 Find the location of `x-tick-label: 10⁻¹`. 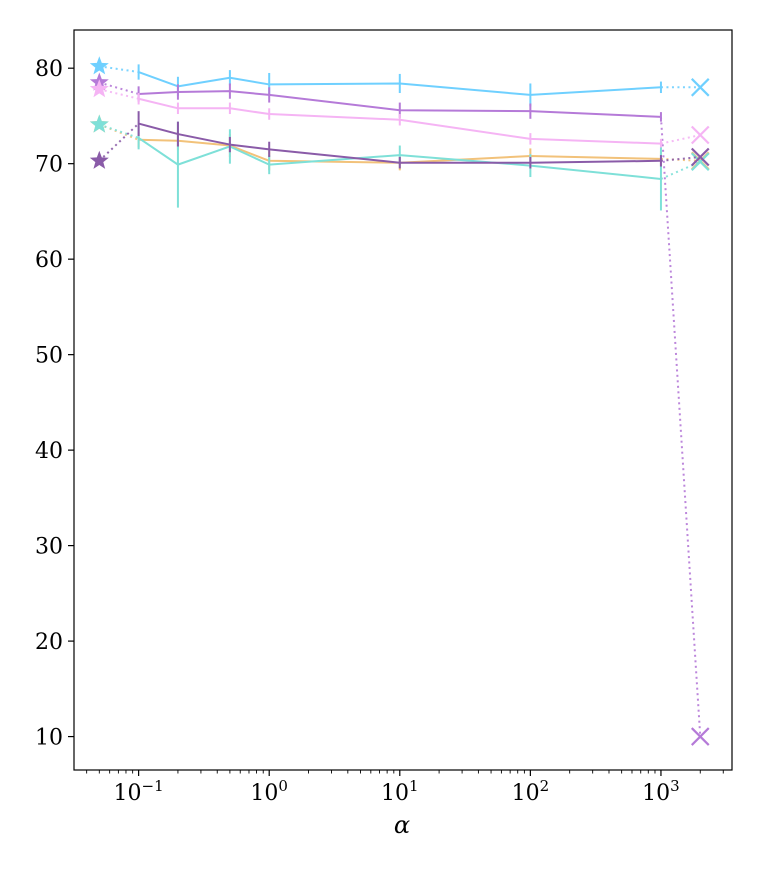

x-tick-label: 10⁻¹ is located at coordinates (139, 791).